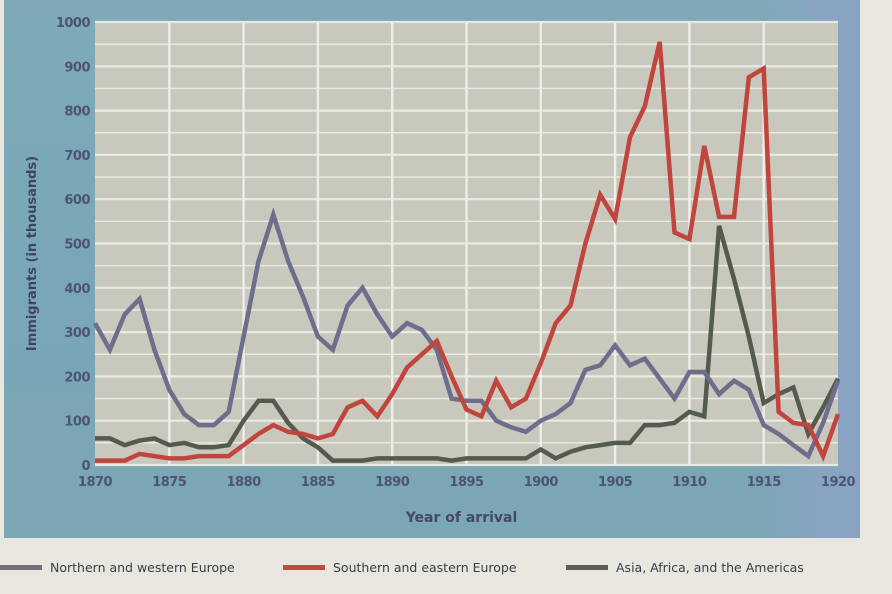 This screenshot has height=594, width=892. I want to click on x-tick-label: 1880, so click(244, 482).